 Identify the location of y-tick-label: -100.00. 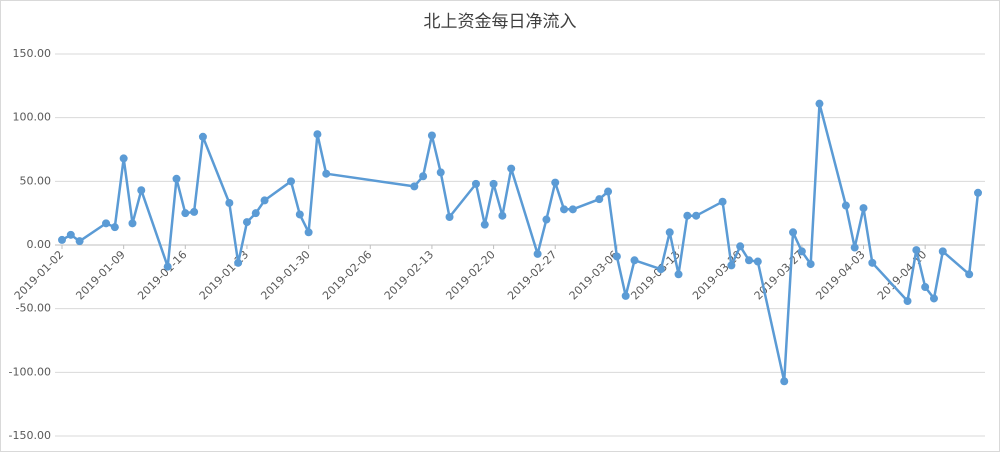
(30, 371).